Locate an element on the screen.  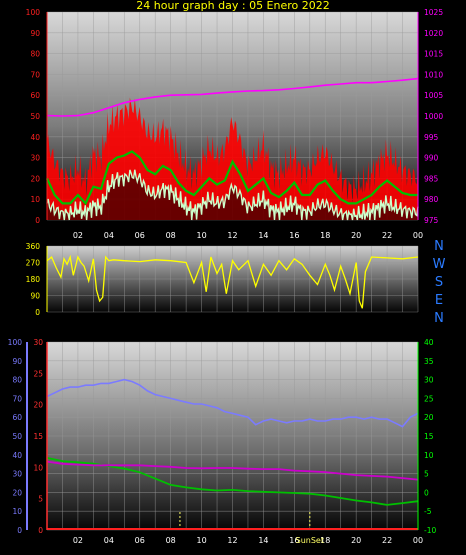
dewpoint-tick-label: 25 is located at coordinates (429, 398).